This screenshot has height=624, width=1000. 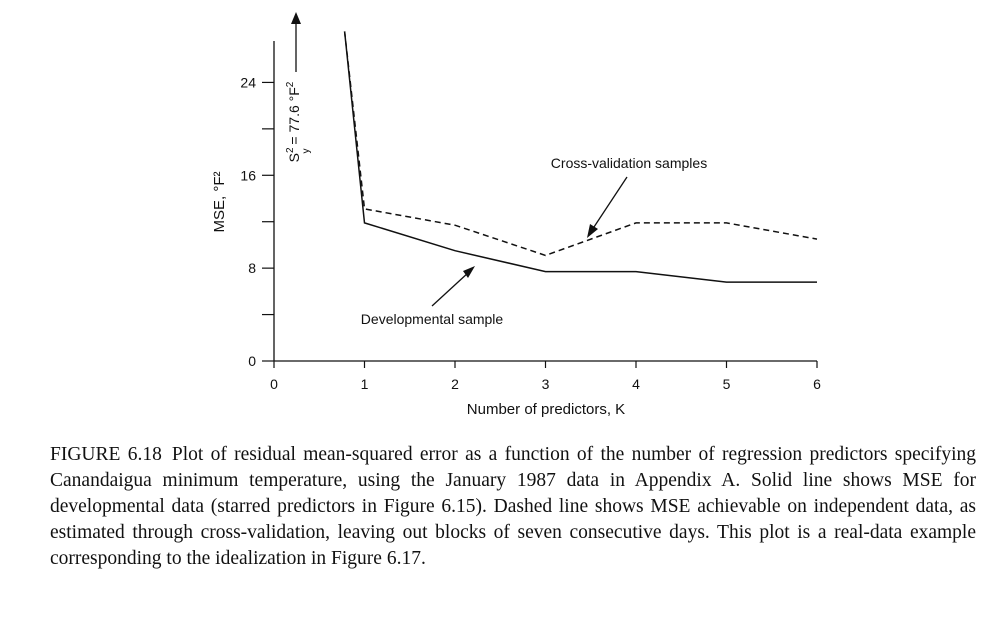 What do you see at coordinates (294, 157) in the screenshot?
I see `sy-label-part: S` at bounding box center [294, 157].